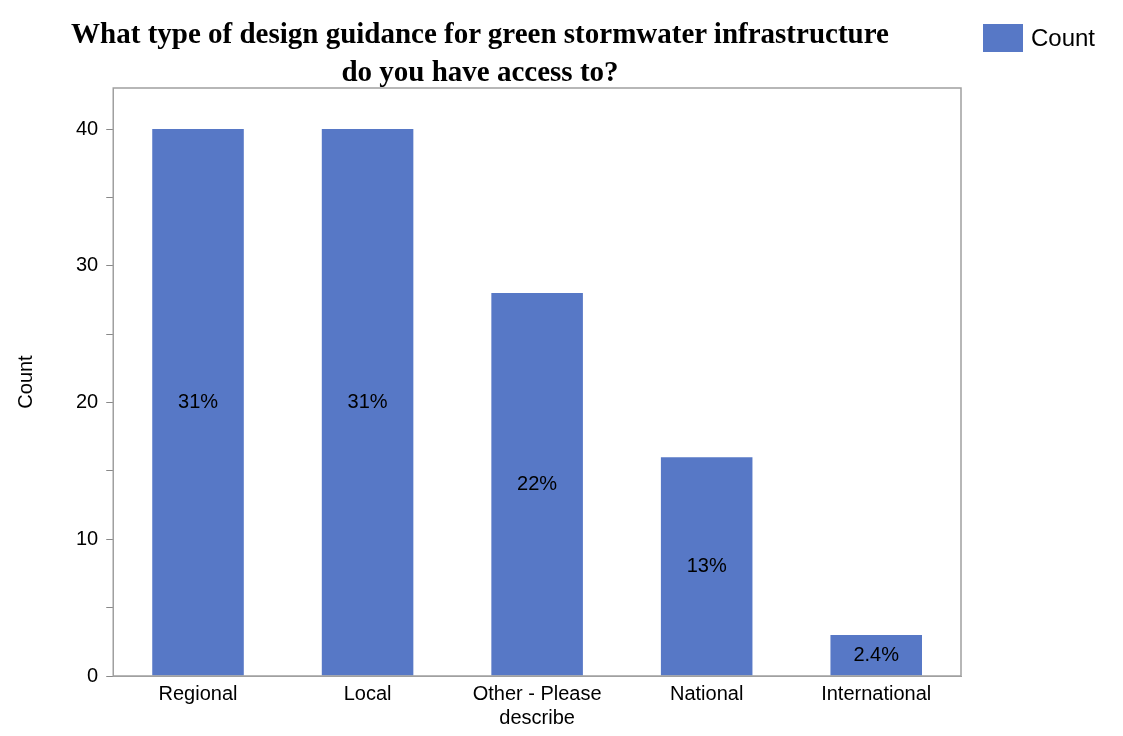 Image resolution: width=1123 pixels, height=736 pixels. What do you see at coordinates (198, 692) in the screenshot?
I see `x-tick-label: Regional` at bounding box center [198, 692].